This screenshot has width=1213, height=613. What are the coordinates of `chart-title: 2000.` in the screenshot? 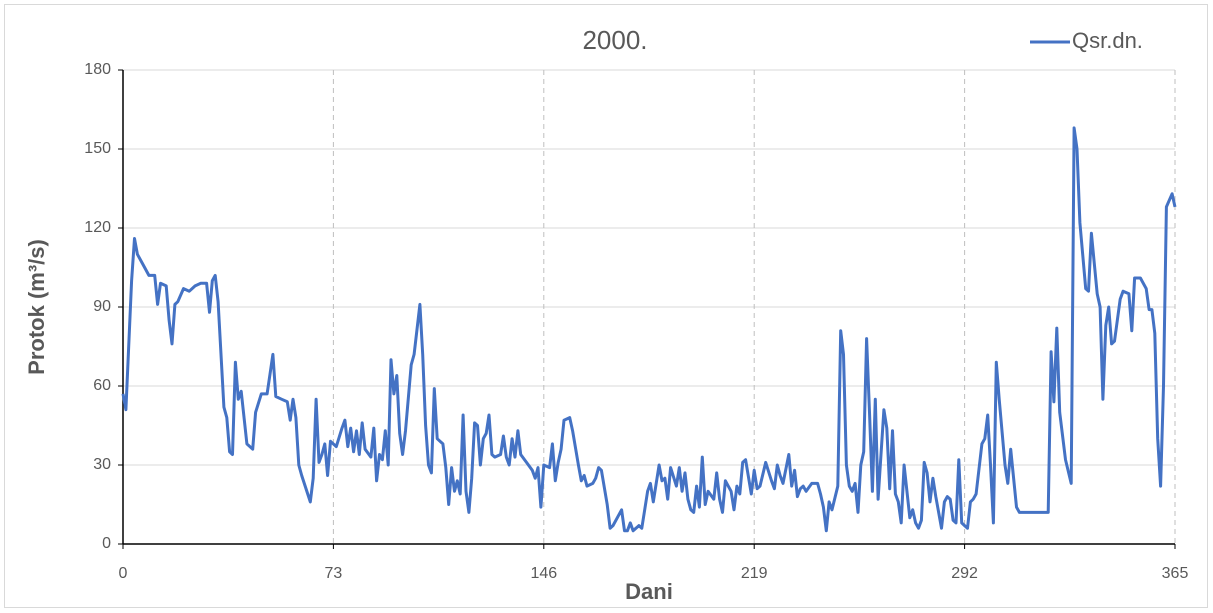 It's located at (614, 40).